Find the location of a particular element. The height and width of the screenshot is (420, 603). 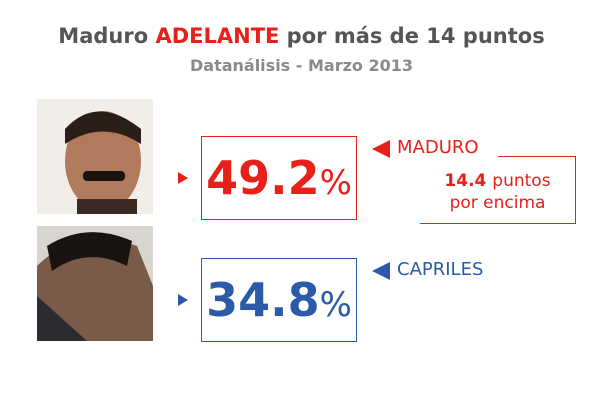

note-lead: 14.4 is located at coordinates (465, 181).